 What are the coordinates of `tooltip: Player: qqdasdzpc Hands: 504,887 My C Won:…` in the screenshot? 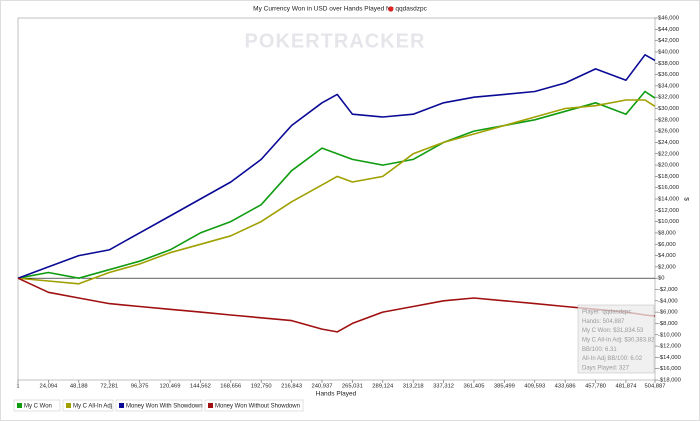 It's located at (616, 339).